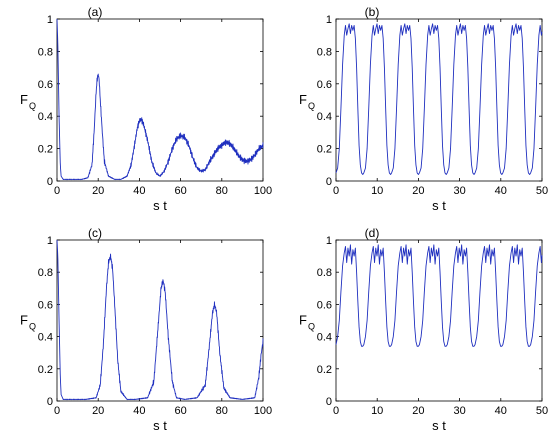  What do you see at coordinates (95, 12) in the screenshot?
I see `panel-label: (a)` at bounding box center [95, 12].